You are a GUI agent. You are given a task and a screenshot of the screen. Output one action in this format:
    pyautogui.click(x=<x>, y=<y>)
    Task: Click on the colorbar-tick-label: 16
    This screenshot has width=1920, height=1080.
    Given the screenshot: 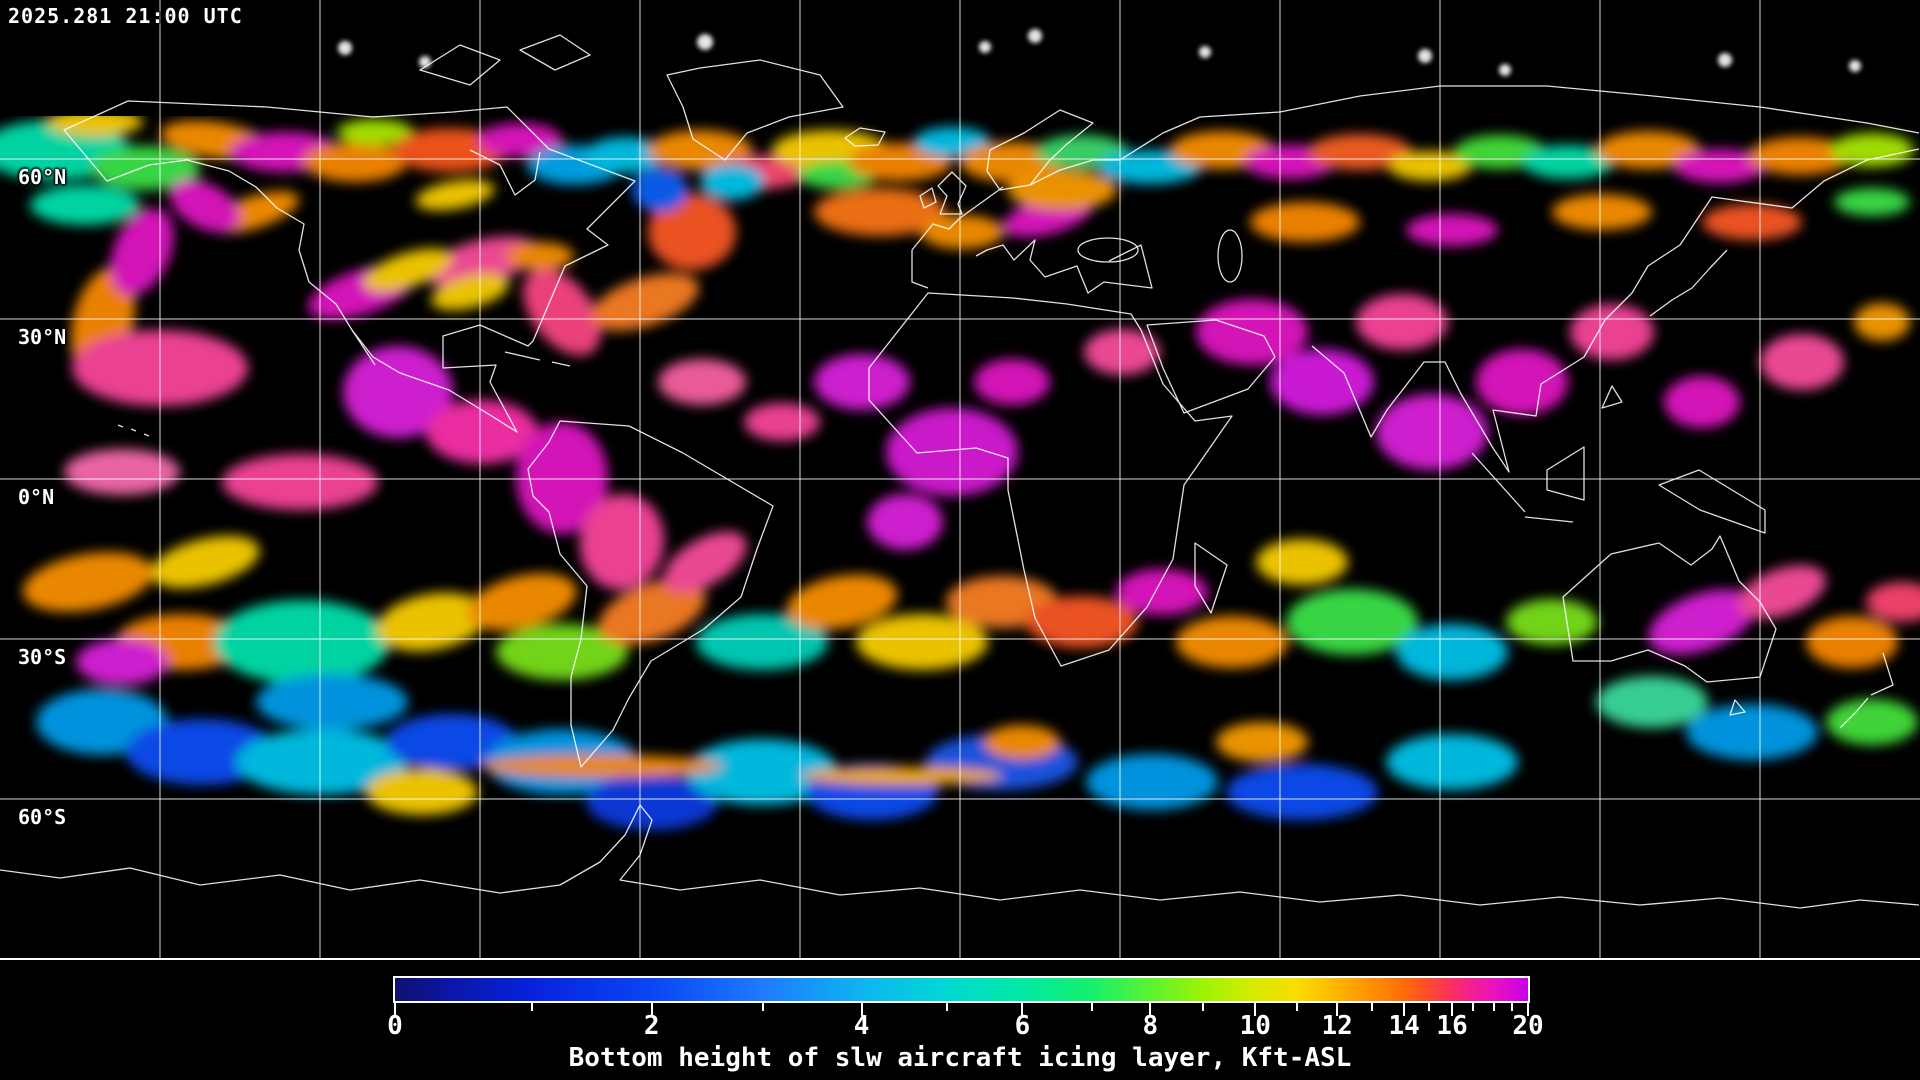 What is the action you would take?
    pyautogui.click(x=1452, y=1026)
    